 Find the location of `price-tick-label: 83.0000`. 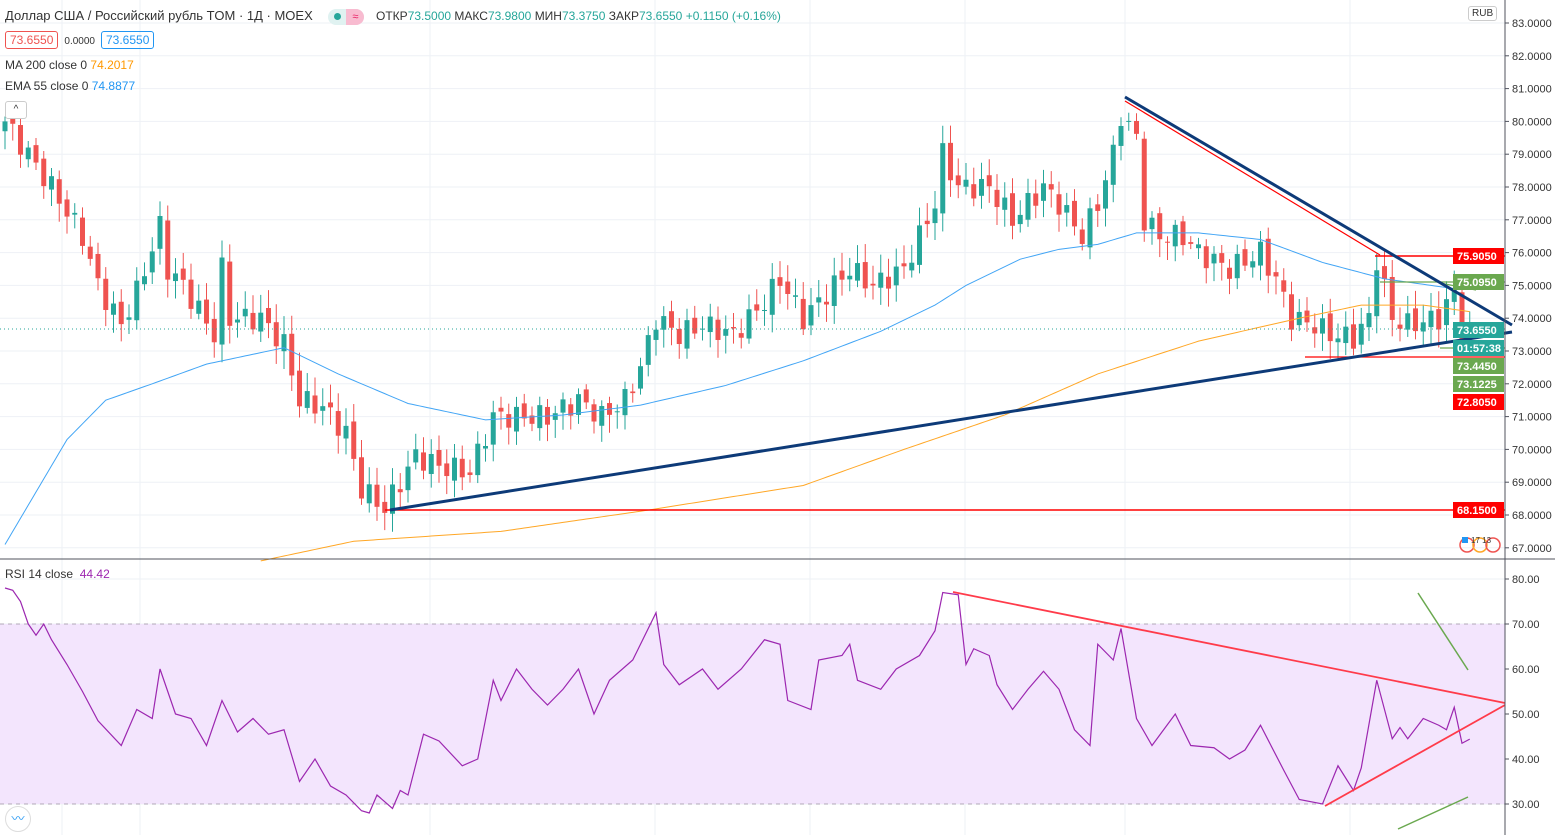

price-tick-label: 83.0000 is located at coordinates (1532, 24).